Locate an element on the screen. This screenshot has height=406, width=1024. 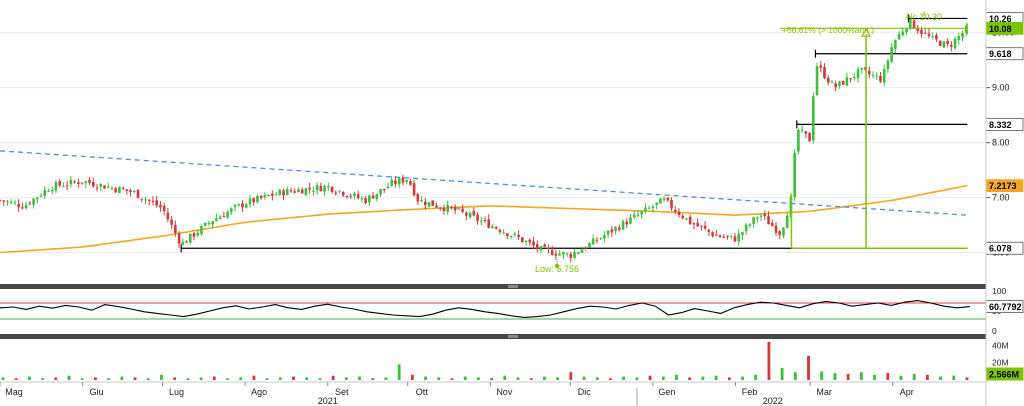
price-label-value: 6.078 is located at coordinates (1000, 249).